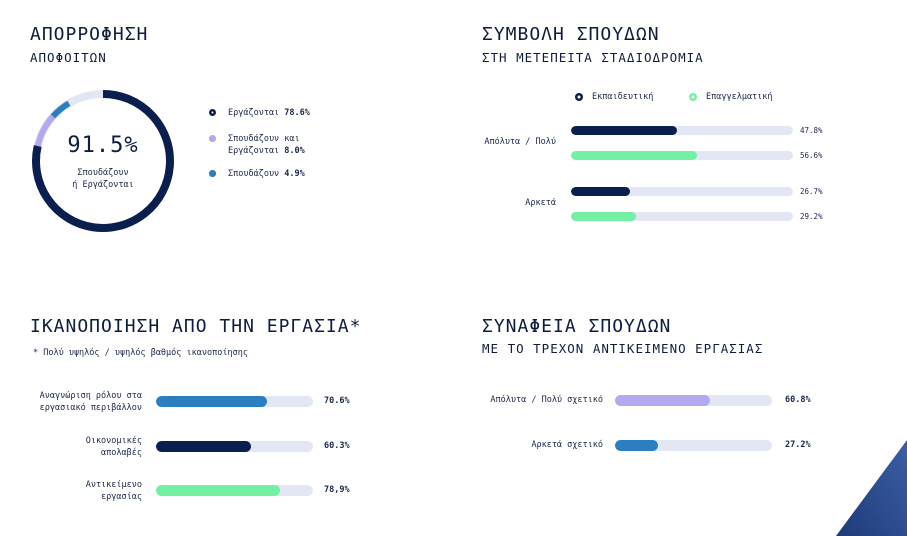 This screenshot has width=907, height=536. I want to click on legend-label: Εργάζονται 8.0%, so click(266, 151).